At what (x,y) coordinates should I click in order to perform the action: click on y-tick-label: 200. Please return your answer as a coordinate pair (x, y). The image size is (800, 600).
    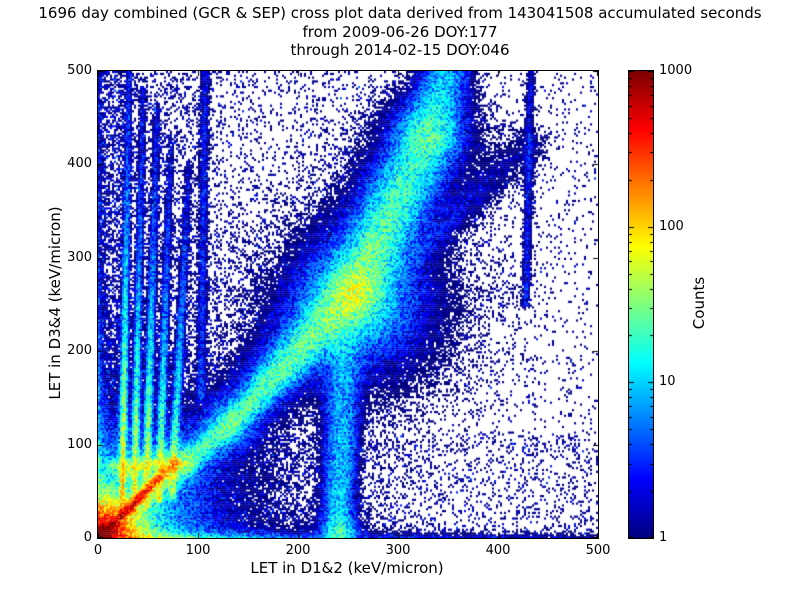
    Looking at the image, I should click on (79, 351).